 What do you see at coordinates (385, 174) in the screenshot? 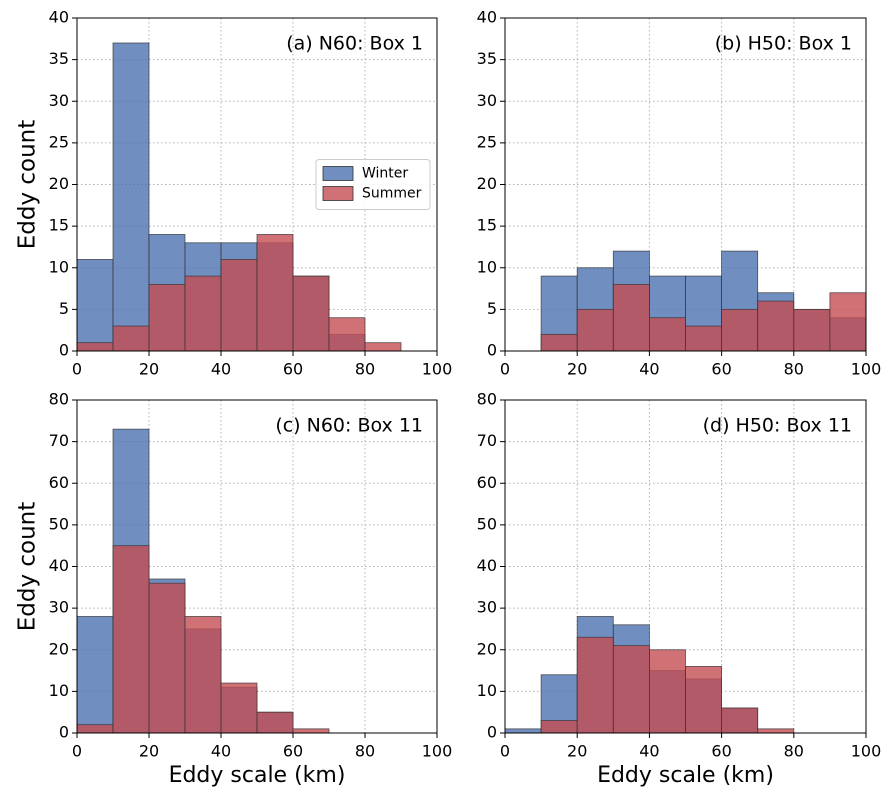
I see `legend-label: Winter` at bounding box center [385, 174].